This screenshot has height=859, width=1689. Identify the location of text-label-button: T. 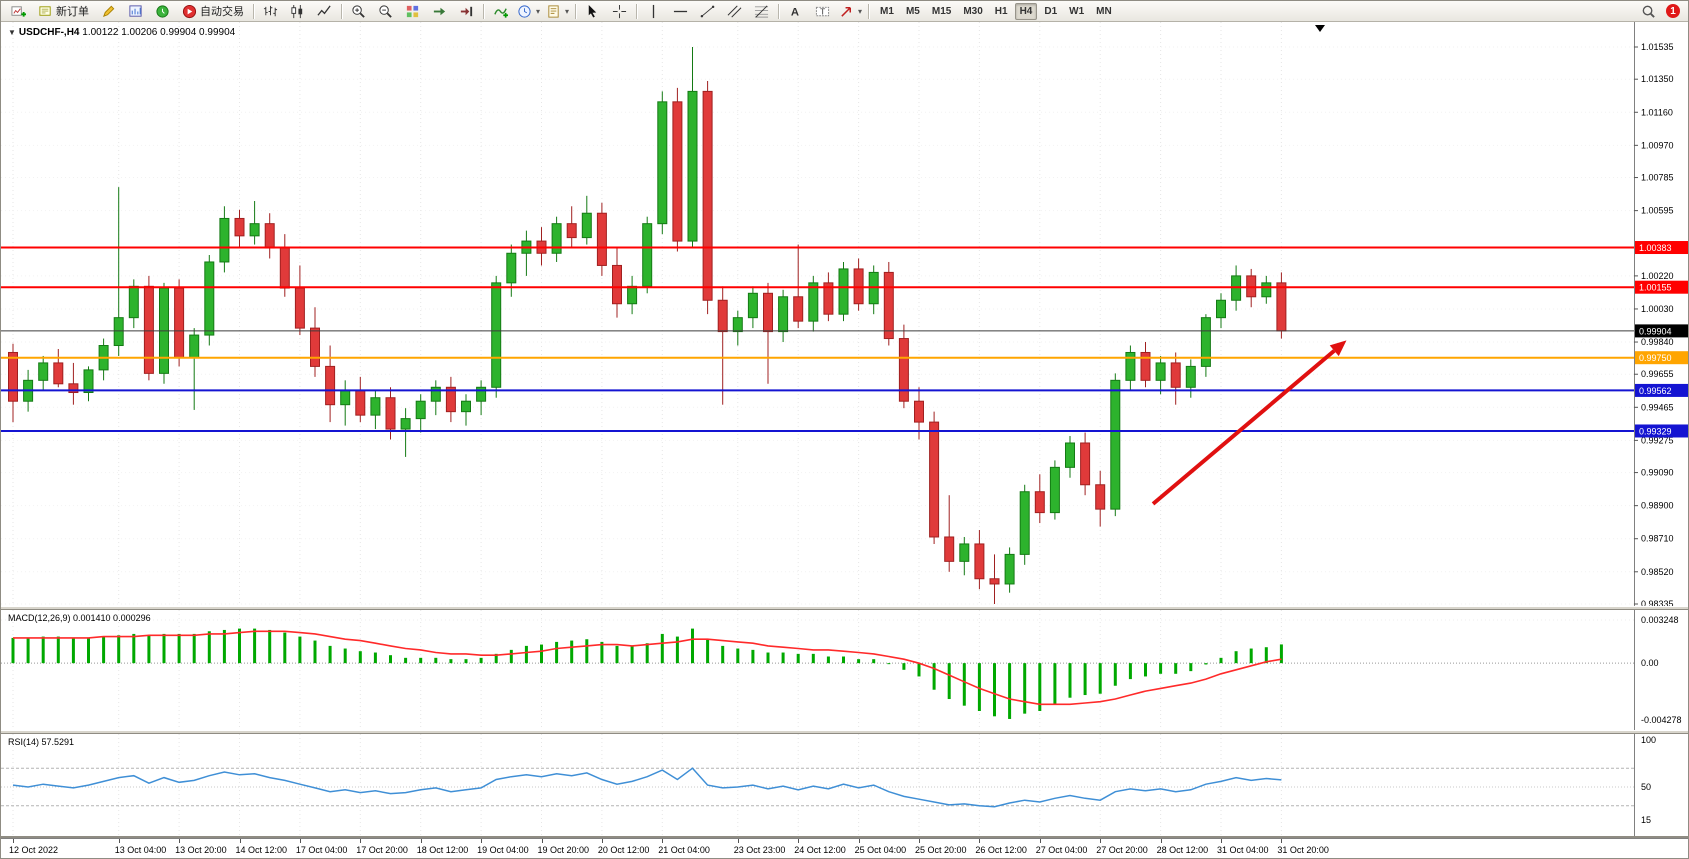
(822, 11).